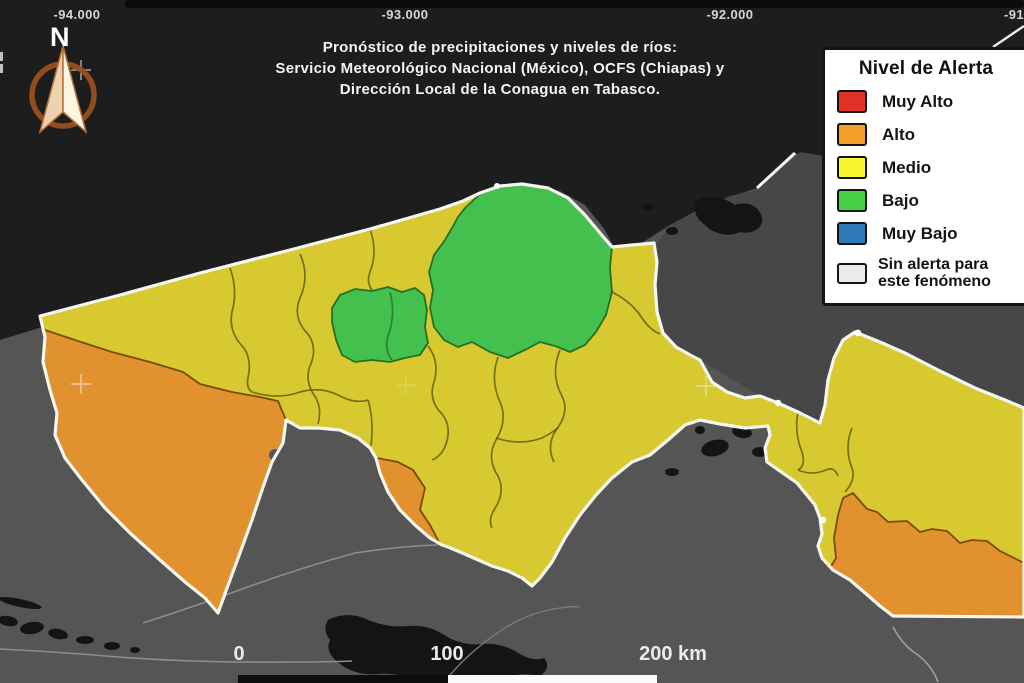  Describe the element at coordinates (852, 167) in the screenshot. I see `legend-swatch-medio` at that location.